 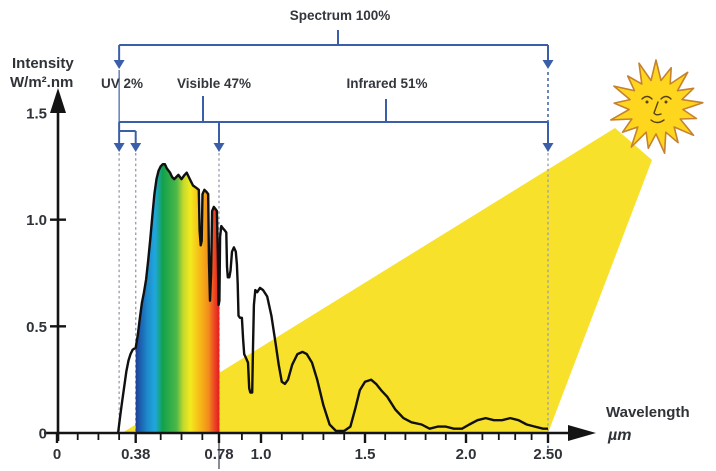 I want to click on visible-end-arrow-icon, so click(x=219, y=147).